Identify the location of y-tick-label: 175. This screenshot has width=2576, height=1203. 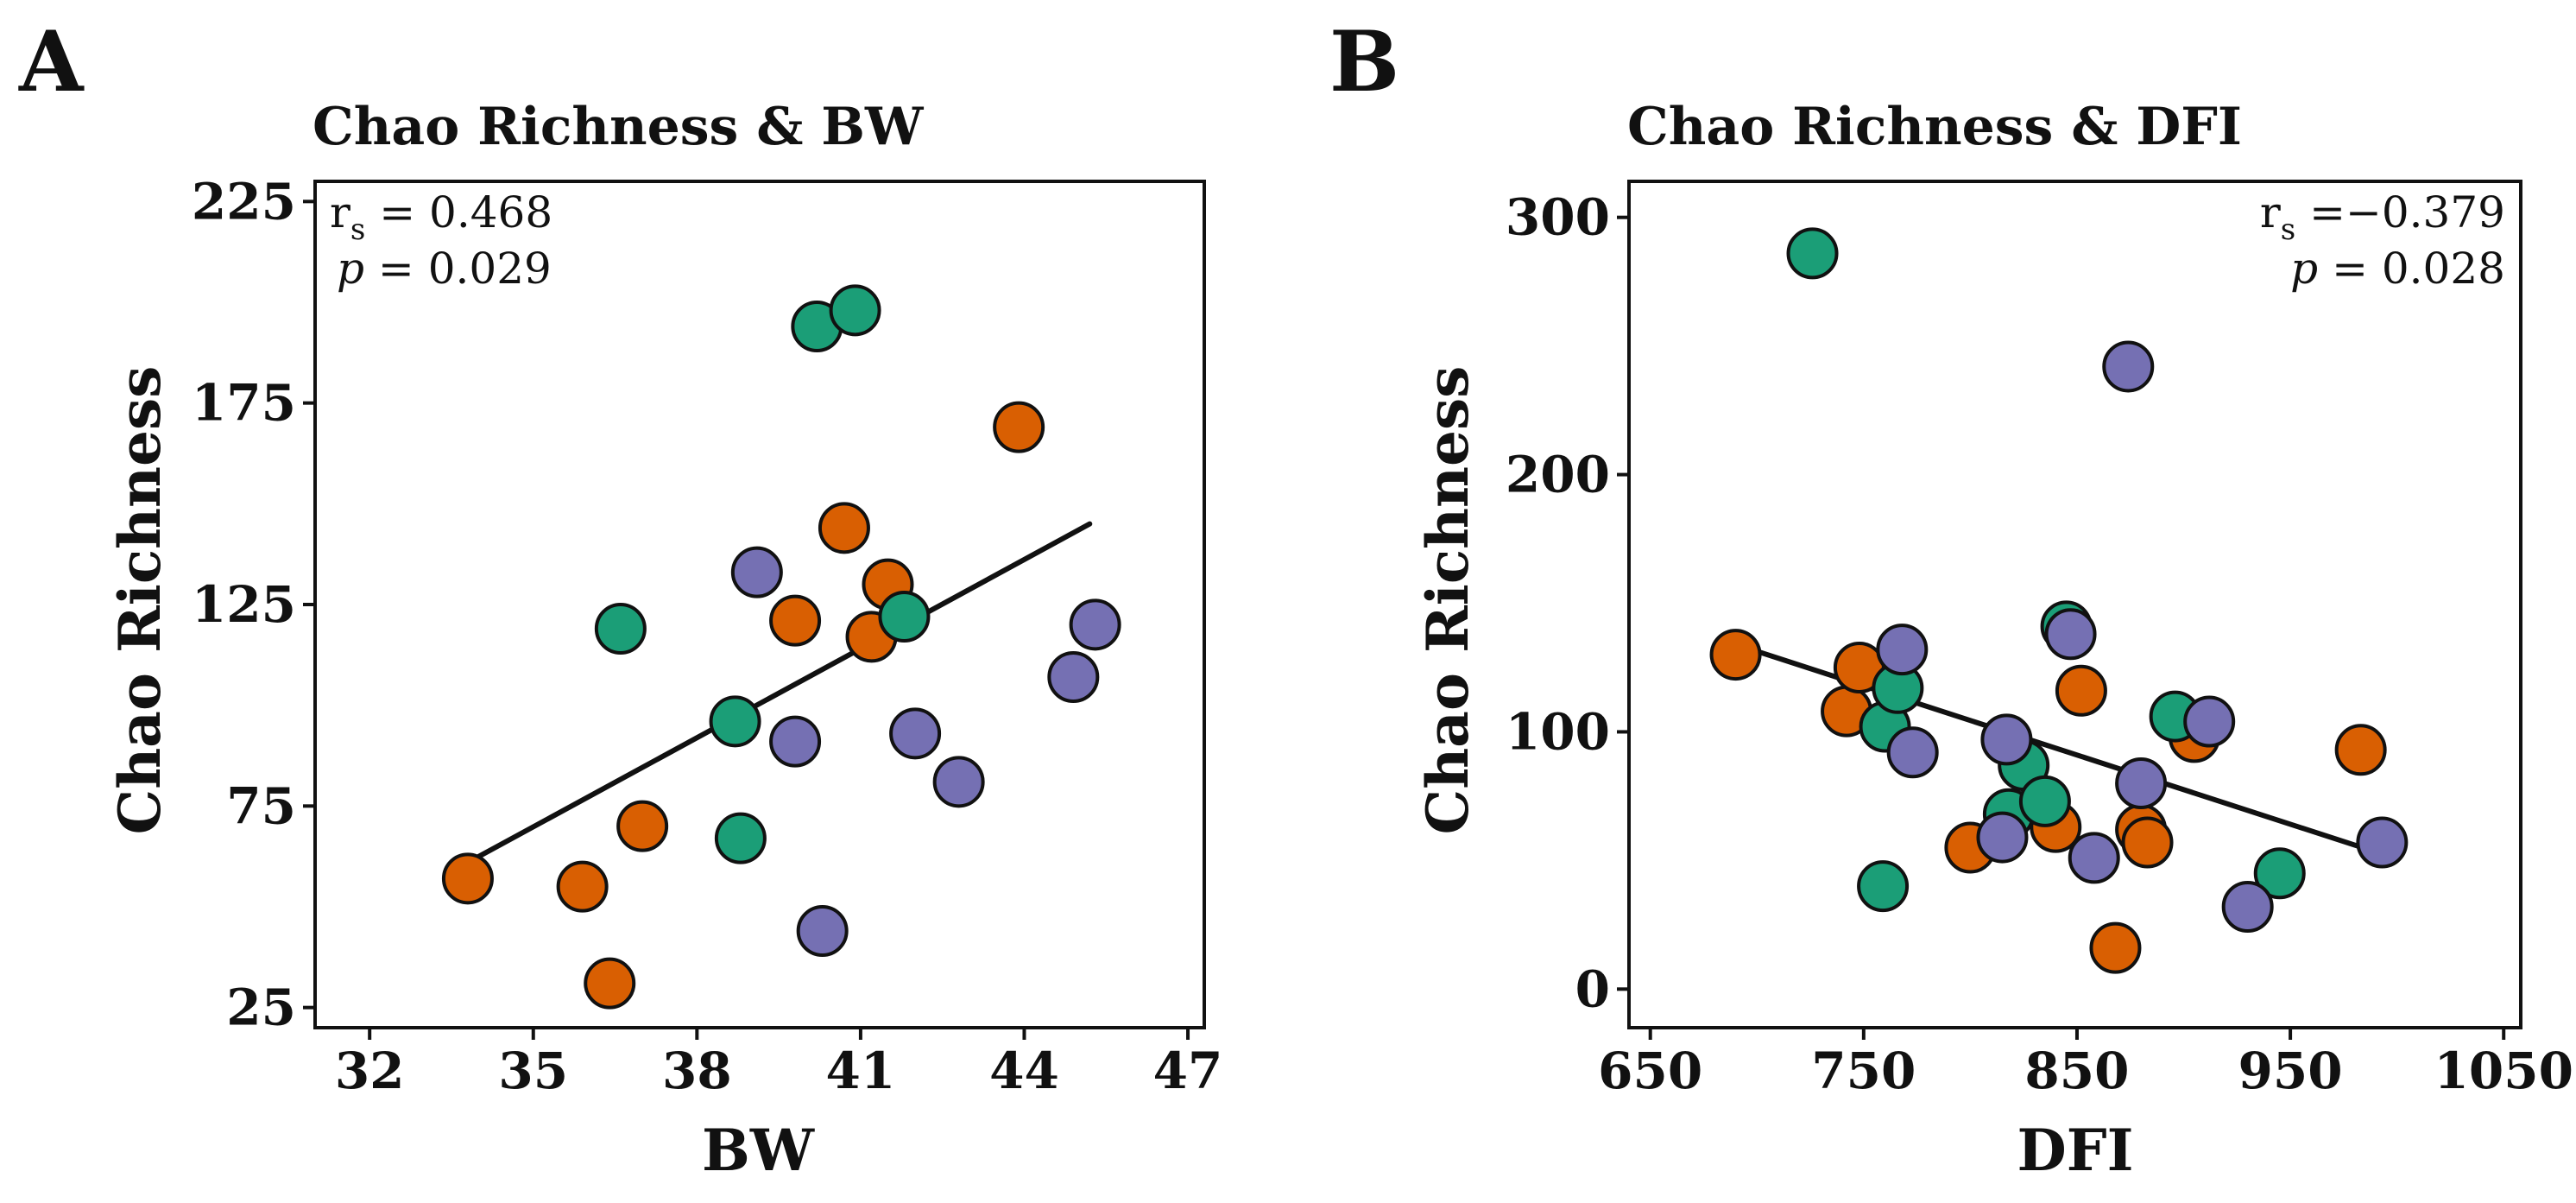
(244, 403).